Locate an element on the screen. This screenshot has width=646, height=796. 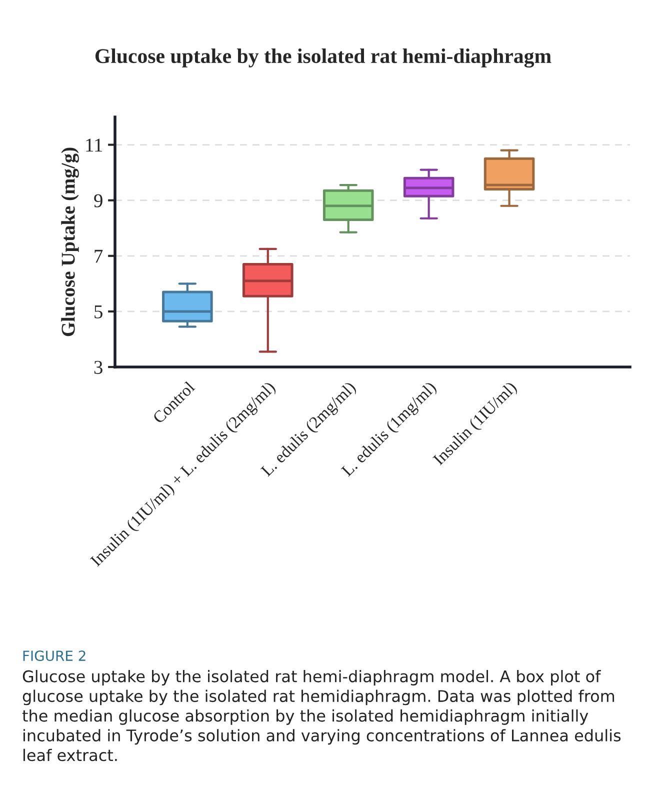
y-tick-label: 3 is located at coordinates (98, 367).